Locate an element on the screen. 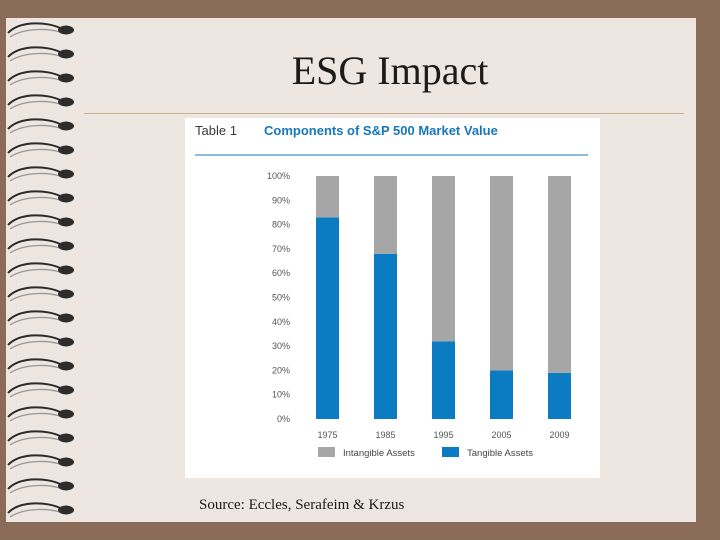 This screenshot has width=720, height=540. y-tick-label: 20% is located at coordinates (281, 370).